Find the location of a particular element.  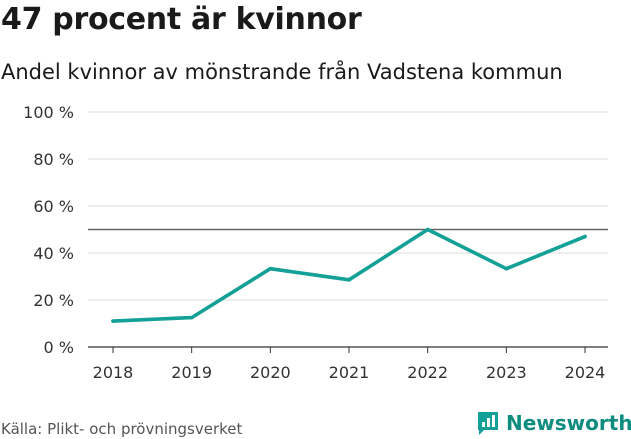

y-tick-label-80: 80 % is located at coordinates (53, 159).